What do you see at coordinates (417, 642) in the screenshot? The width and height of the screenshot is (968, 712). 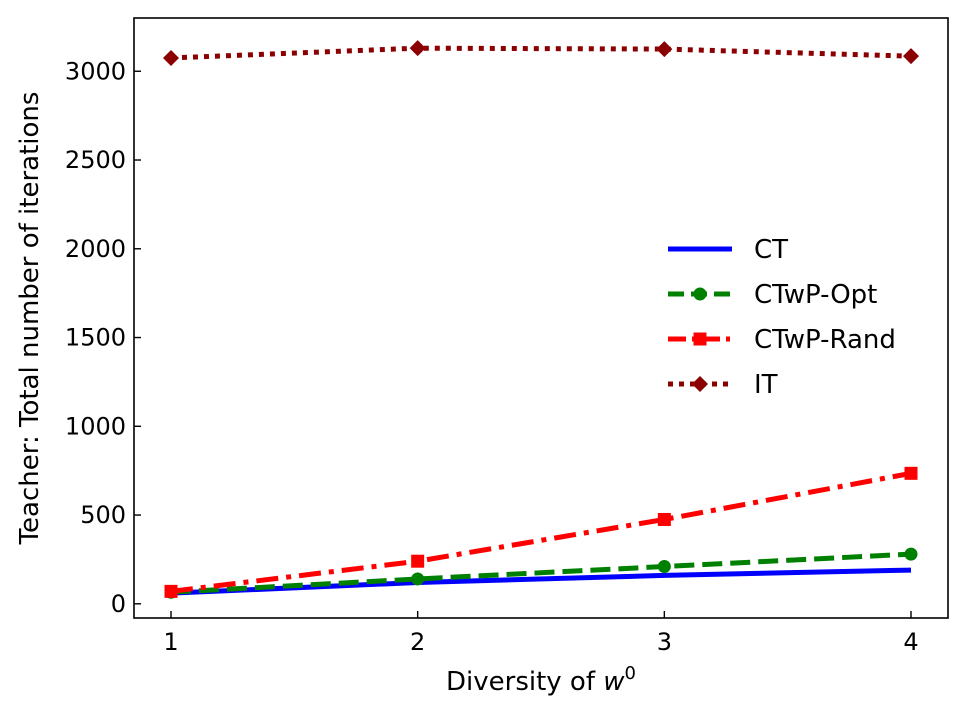 I see `x-tick-label: 2` at bounding box center [417, 642].